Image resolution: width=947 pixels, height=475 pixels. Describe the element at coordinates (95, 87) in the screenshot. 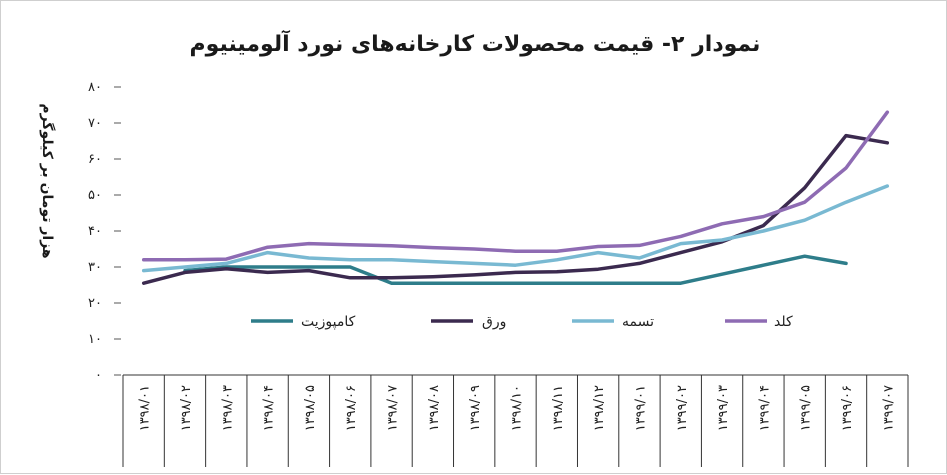

I see `y-tick-label: ۸۰` at that location.